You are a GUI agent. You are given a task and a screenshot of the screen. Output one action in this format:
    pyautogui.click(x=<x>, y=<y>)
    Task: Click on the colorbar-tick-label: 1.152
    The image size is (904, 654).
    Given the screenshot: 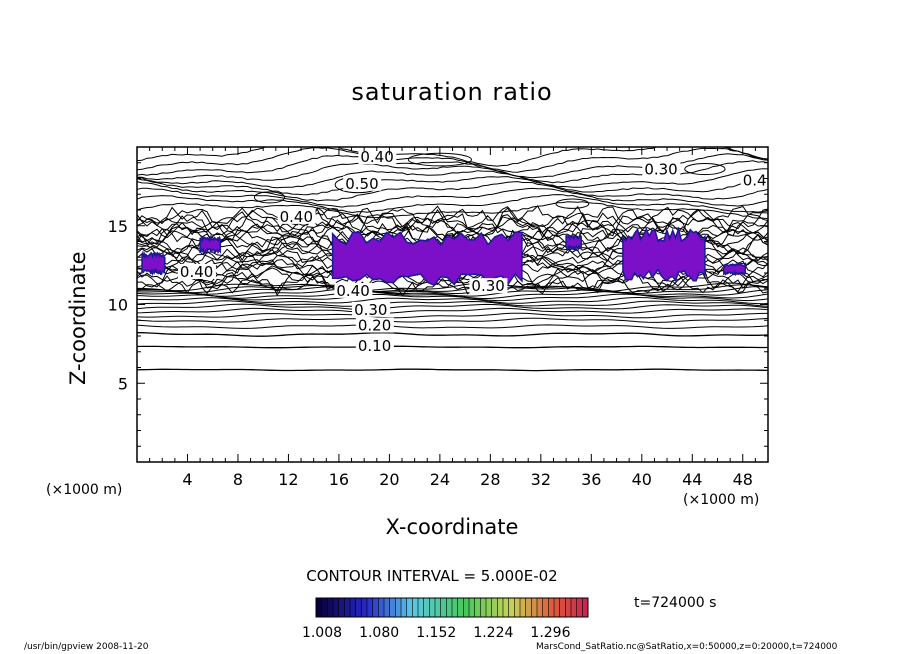 What is the action you would take?
    pyautogui.click(x=436, y=633)
    